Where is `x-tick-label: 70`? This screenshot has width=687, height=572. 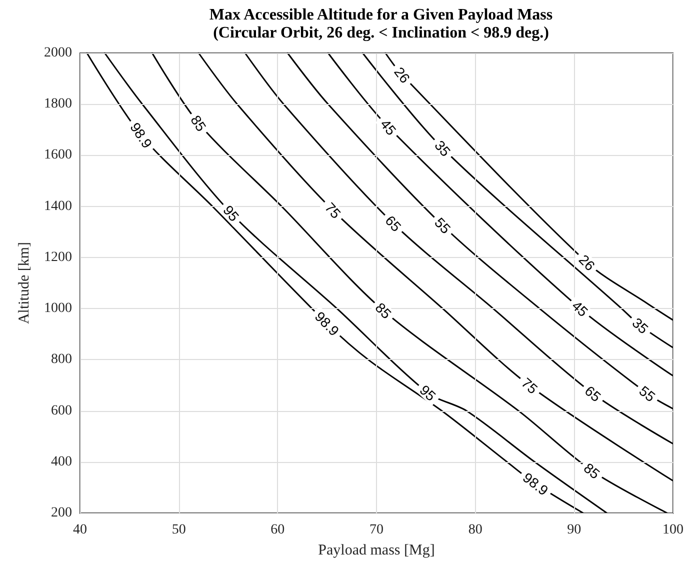 x-tick-label: 70 is located at coordinates (377, 530).